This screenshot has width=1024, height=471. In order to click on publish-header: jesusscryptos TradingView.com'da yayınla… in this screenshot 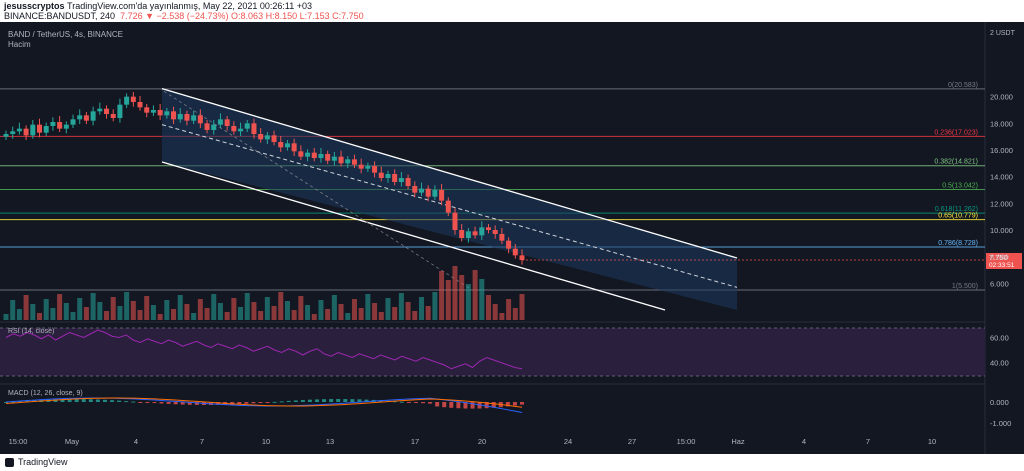, I will do `click(512, 11)`.